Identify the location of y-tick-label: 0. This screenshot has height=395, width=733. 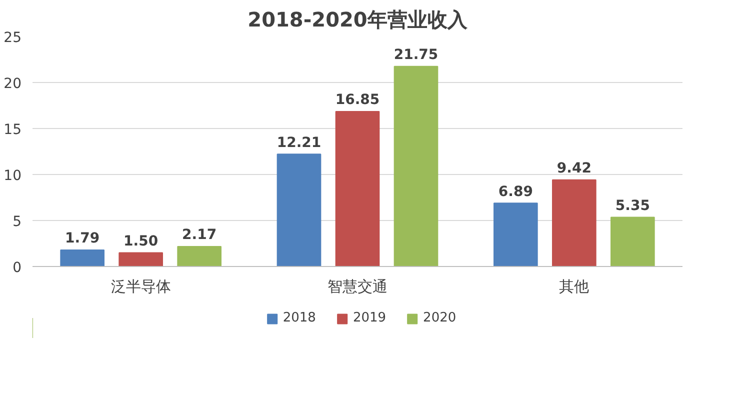
(17, 268).